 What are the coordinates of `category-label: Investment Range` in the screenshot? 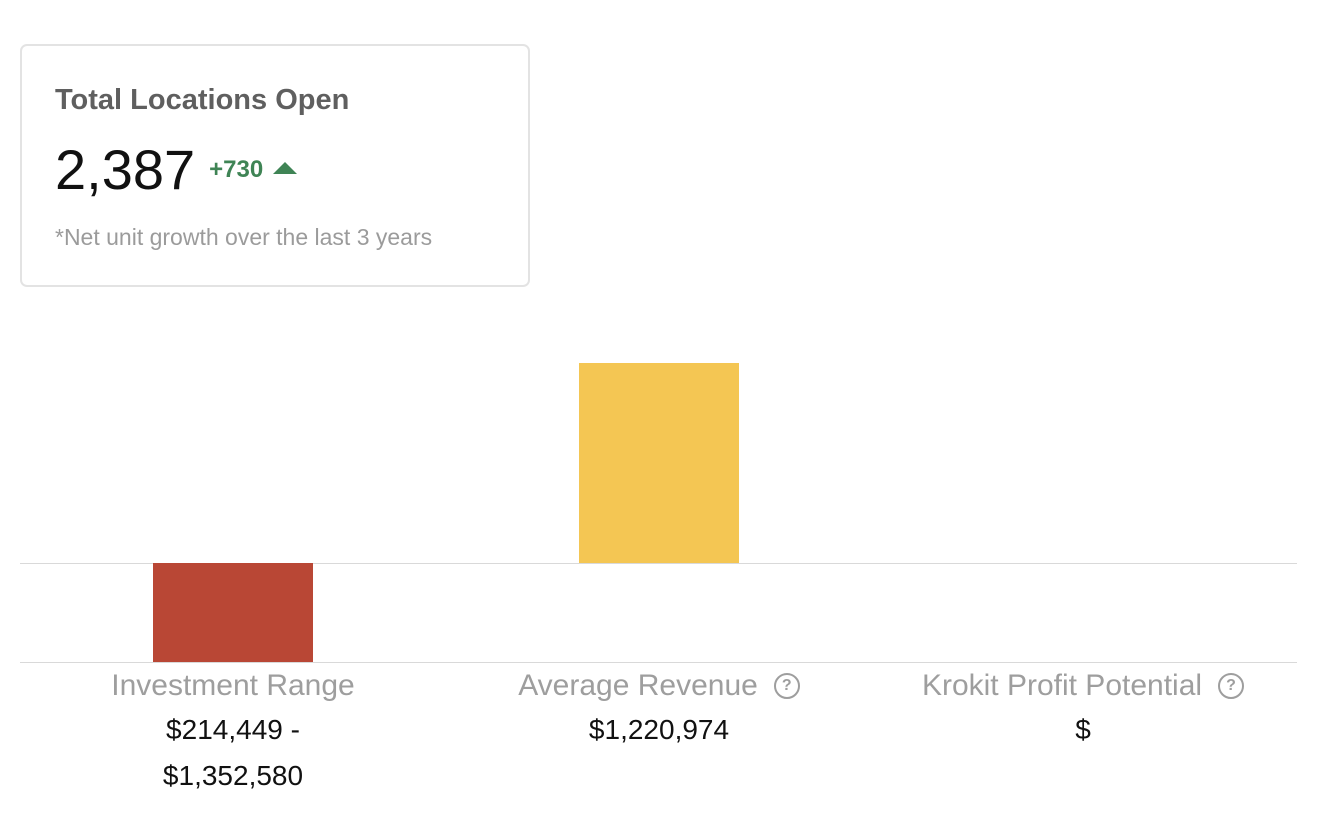 It's located at (233, 686).